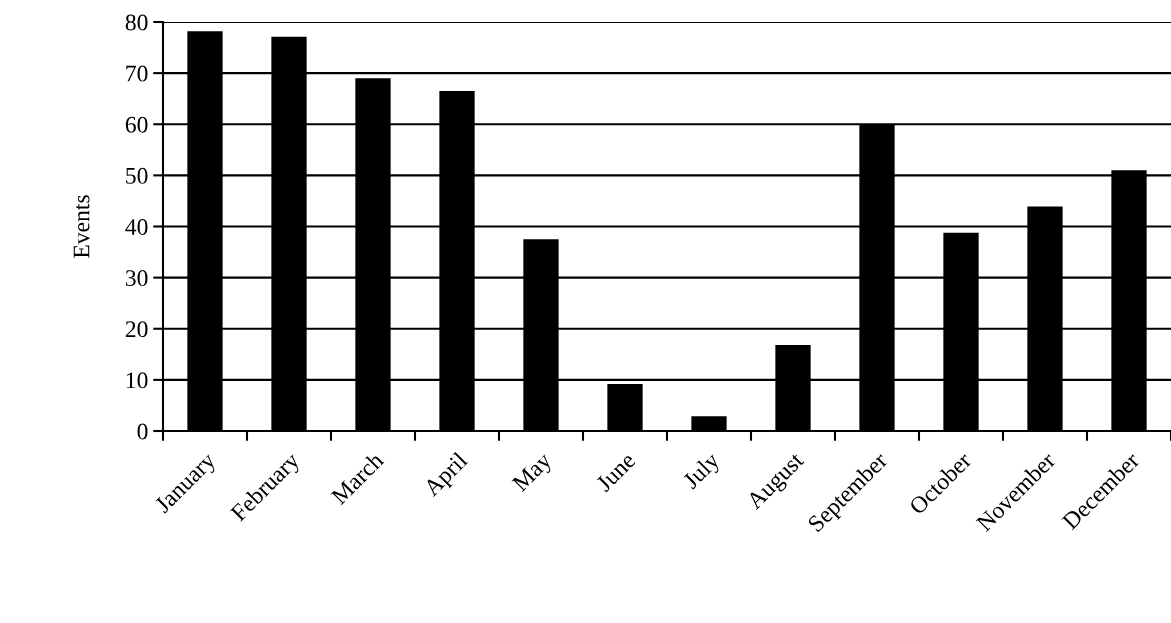 This screenshot has width=1171, height=623. Describe the element at coordinates (136, 124) in the screenshot. I see `y-tick-label: 60` at that location.